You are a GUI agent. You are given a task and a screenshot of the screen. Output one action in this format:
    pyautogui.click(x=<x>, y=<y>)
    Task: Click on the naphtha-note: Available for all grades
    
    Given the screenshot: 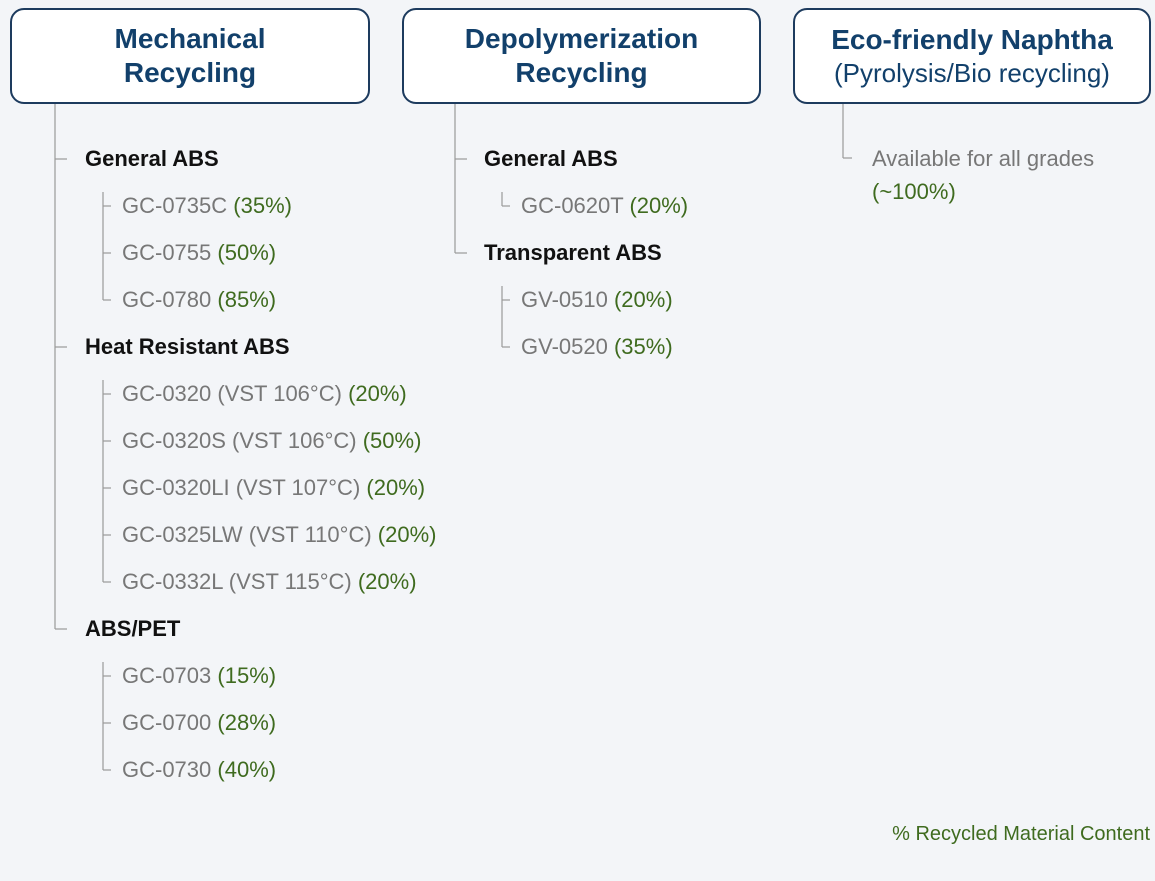 What is the action you would take?
    pyautogui.click(x=983, y=158)
    